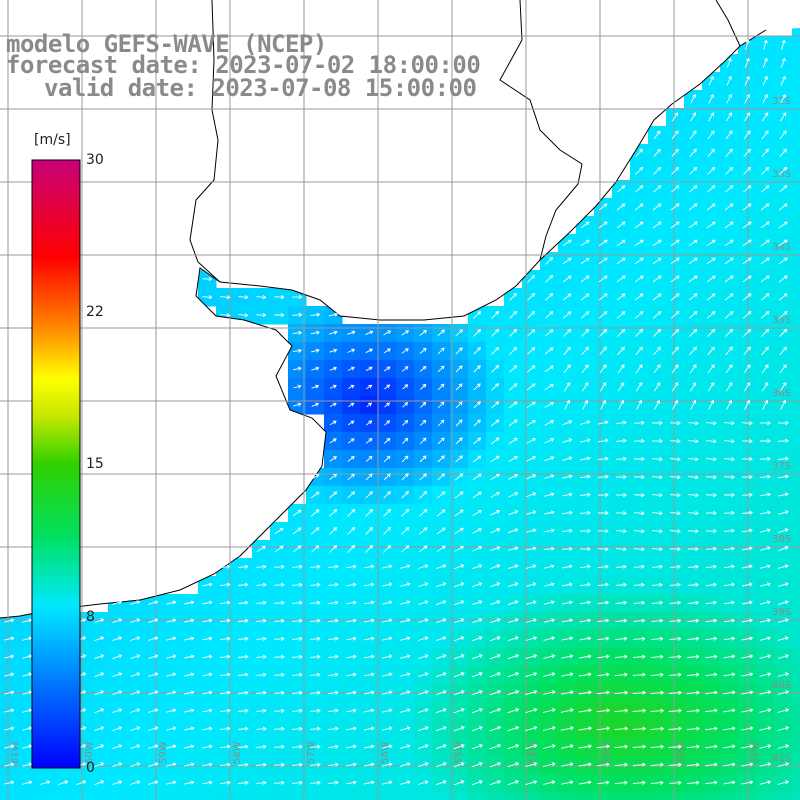 The image size is (800, 800). I want to click on colorbar-tick-30: 30, so click(95, 160).